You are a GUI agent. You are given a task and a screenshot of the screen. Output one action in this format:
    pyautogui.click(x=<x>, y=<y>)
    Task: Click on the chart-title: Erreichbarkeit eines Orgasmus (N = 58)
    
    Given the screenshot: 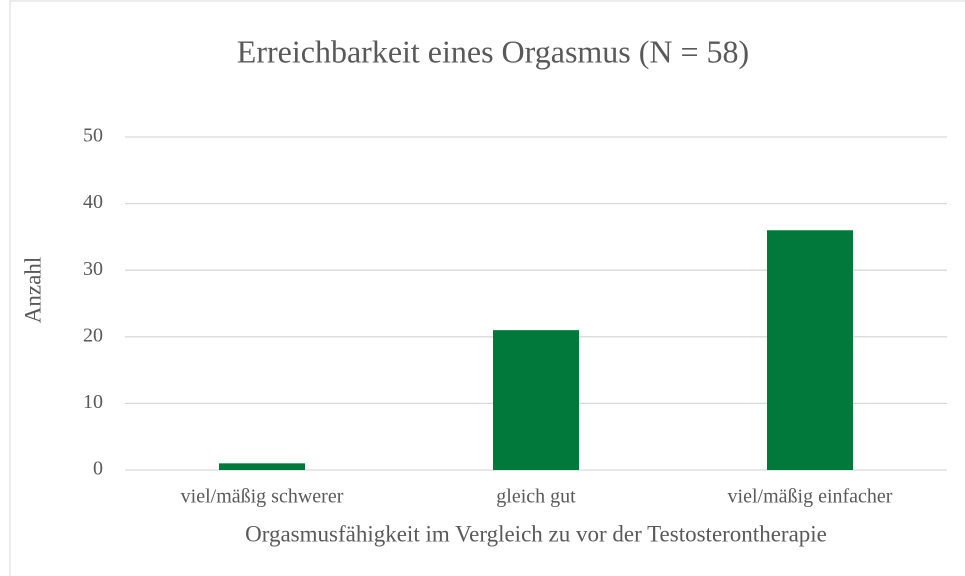 What is the action you would take?
    pyautogui.click(x=493, y=51)
    